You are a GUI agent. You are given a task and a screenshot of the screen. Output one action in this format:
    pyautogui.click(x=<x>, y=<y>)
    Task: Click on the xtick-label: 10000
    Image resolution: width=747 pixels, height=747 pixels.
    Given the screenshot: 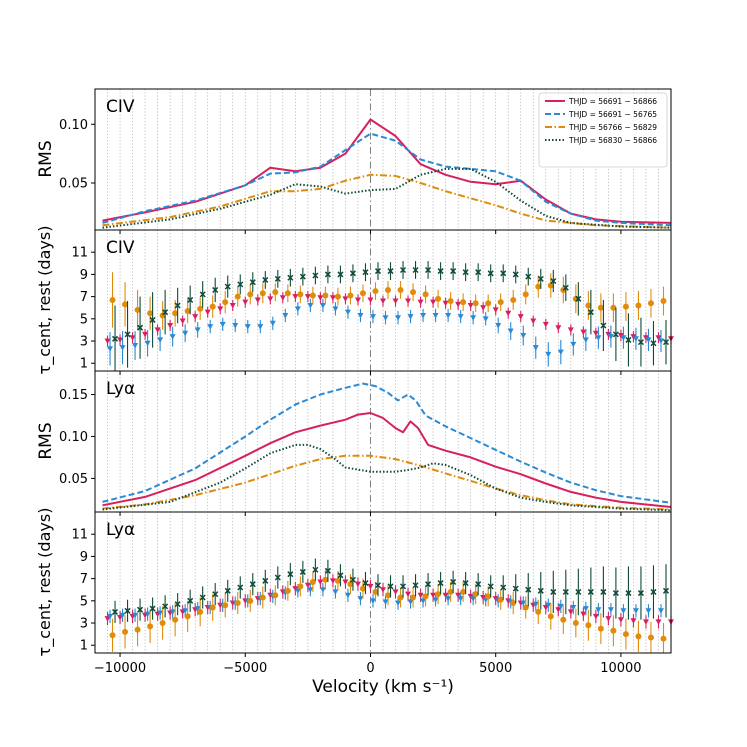 What is the action you would take?
    pyautogui.click(x=620, y=668)
    